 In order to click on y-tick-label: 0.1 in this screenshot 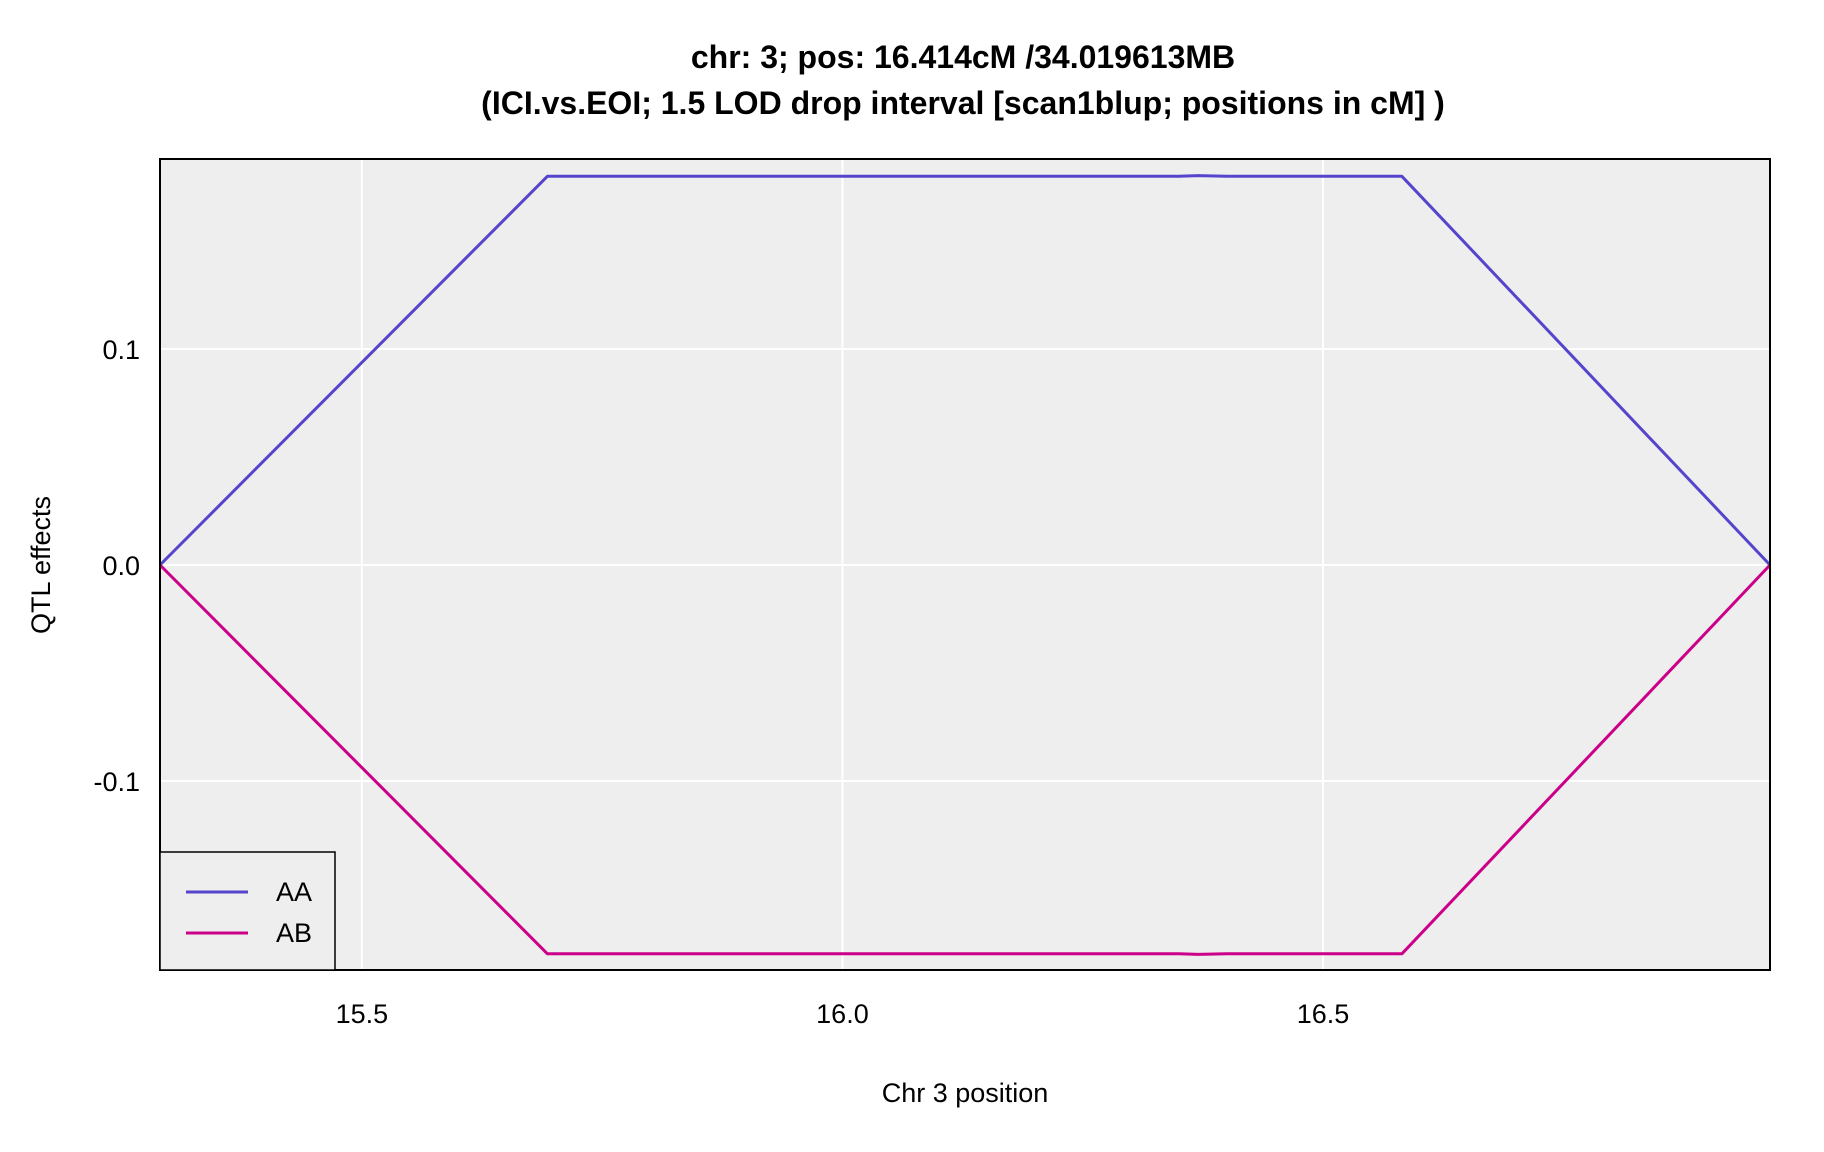, I will do `click(121, 350)`.